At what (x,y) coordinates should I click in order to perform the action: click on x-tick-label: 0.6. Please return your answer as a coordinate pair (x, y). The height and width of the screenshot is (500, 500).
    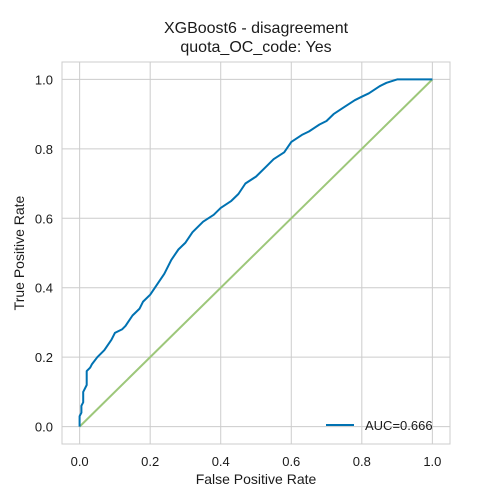
    Looking at the image, I should click on (291, 461).